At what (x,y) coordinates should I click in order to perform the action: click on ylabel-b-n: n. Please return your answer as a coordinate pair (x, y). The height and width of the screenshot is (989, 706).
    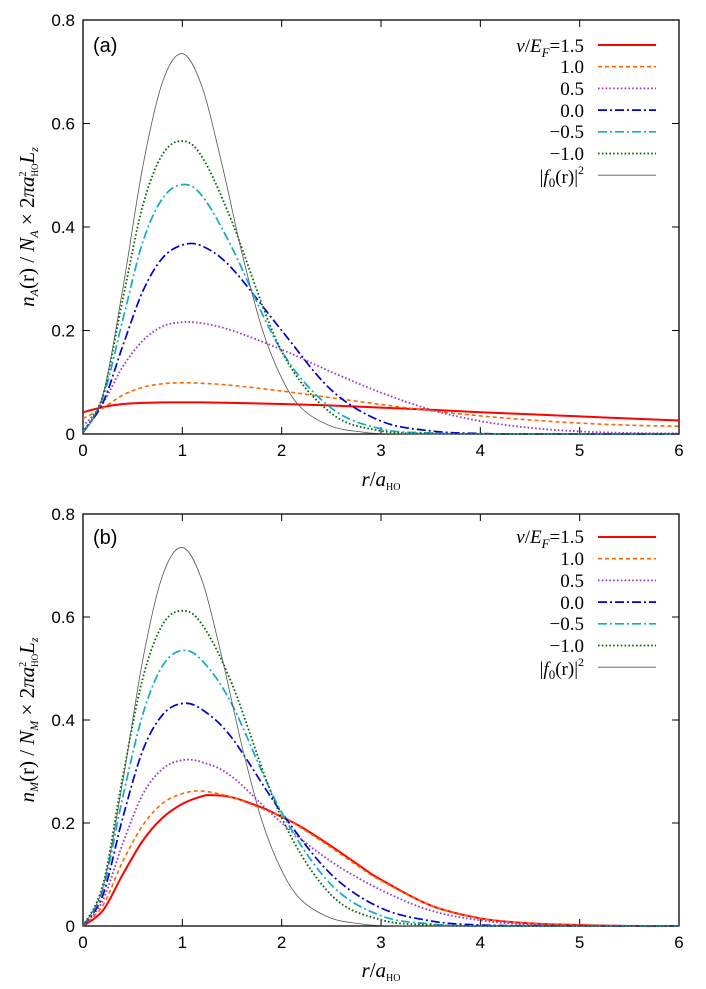
    Looking at the image, I should click on (27, 797).